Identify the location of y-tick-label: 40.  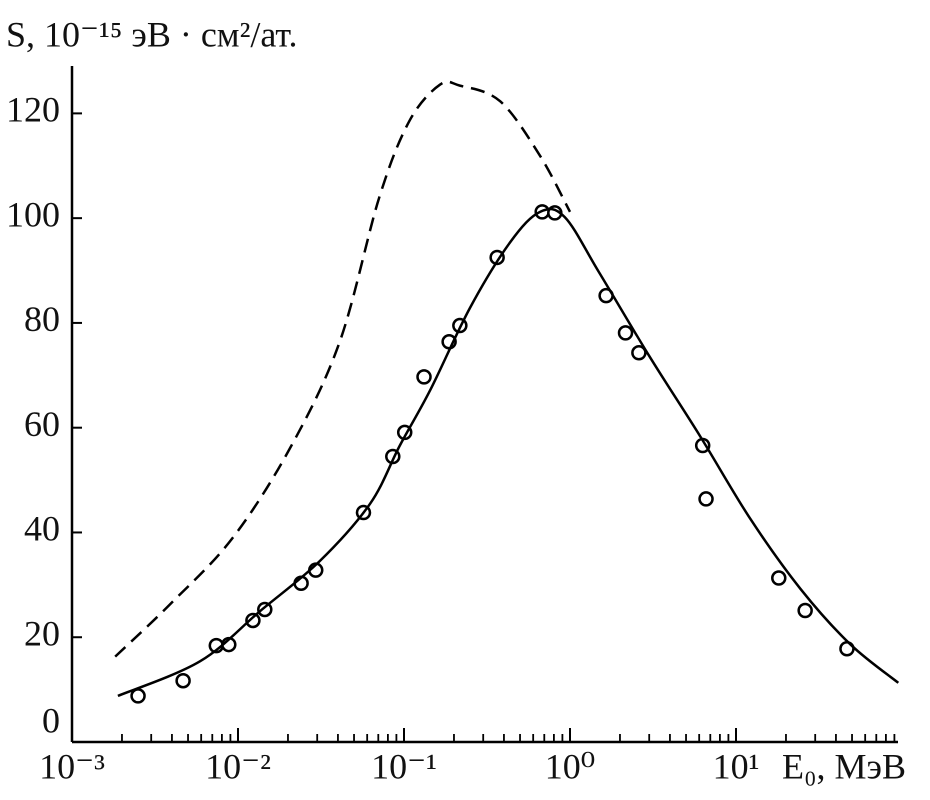
(42, 529).